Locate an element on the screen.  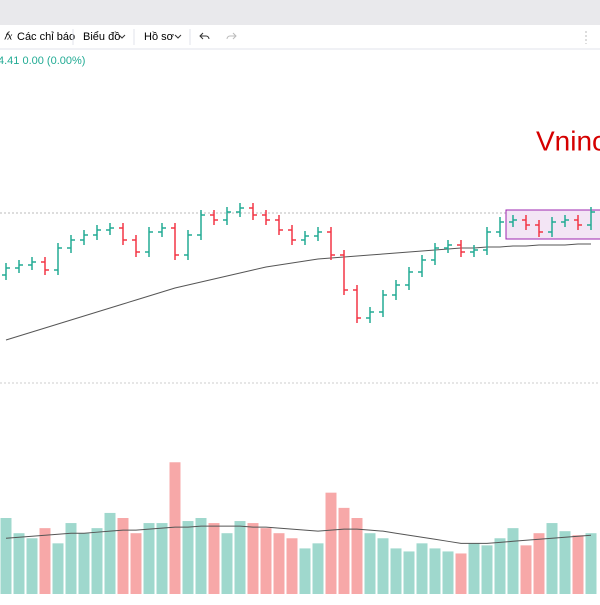
fx-icon: 𝑓x is located at coordinates (8, 37).